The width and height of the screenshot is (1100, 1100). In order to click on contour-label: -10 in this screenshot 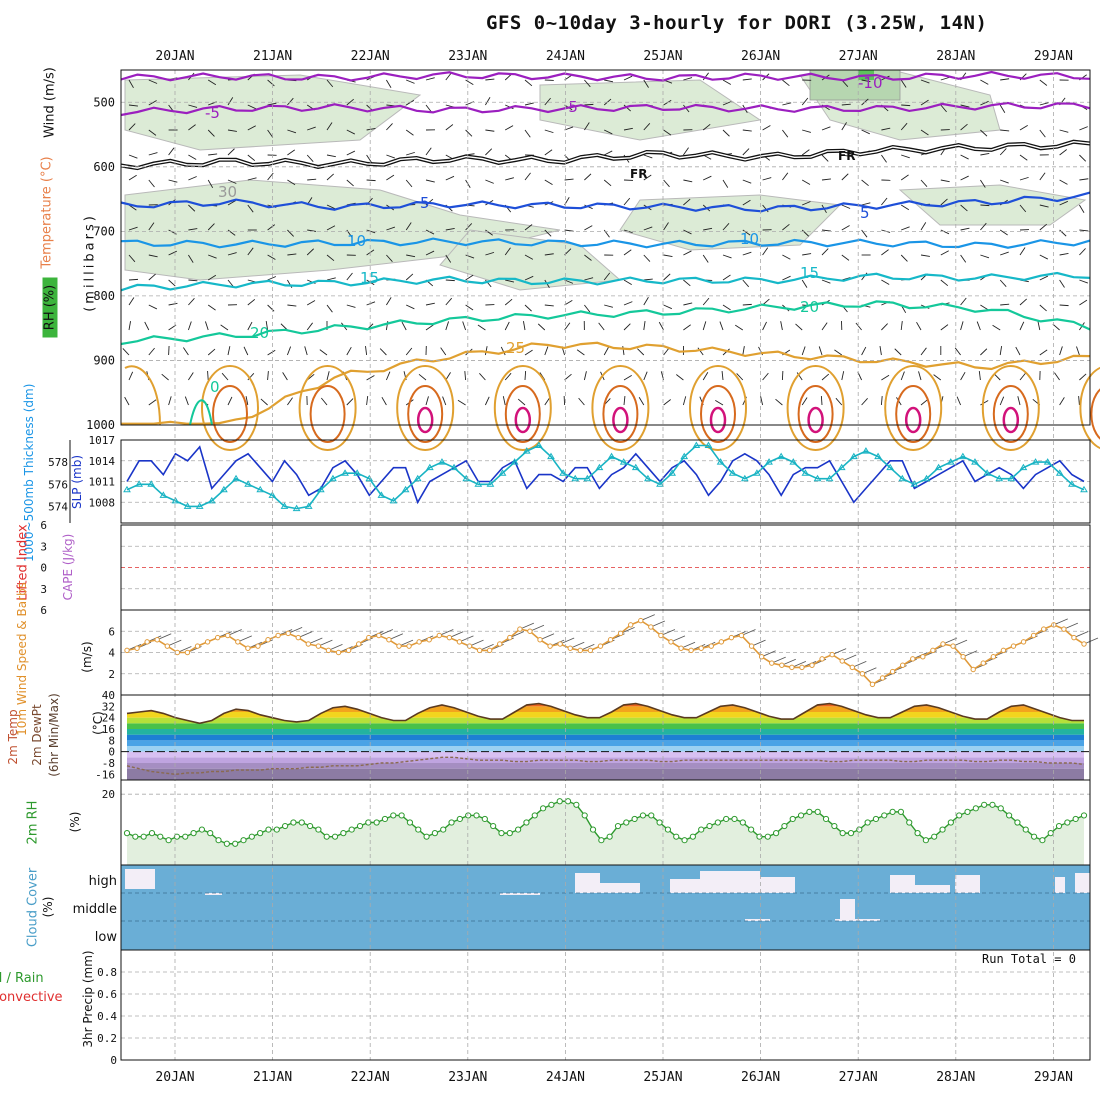, I will do `click(870, 83)`.